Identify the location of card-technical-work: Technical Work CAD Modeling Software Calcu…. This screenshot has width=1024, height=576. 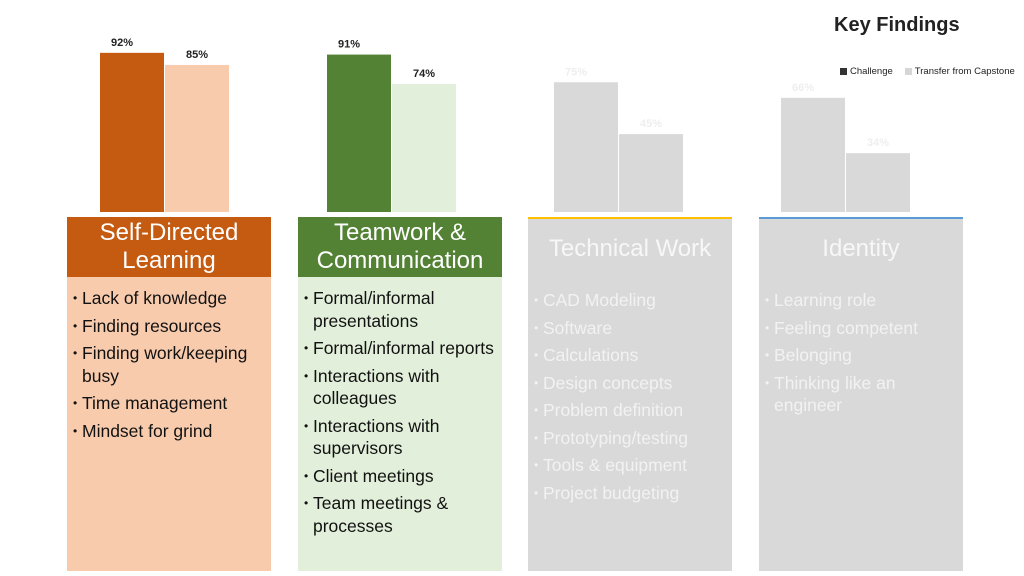
(630, 394).